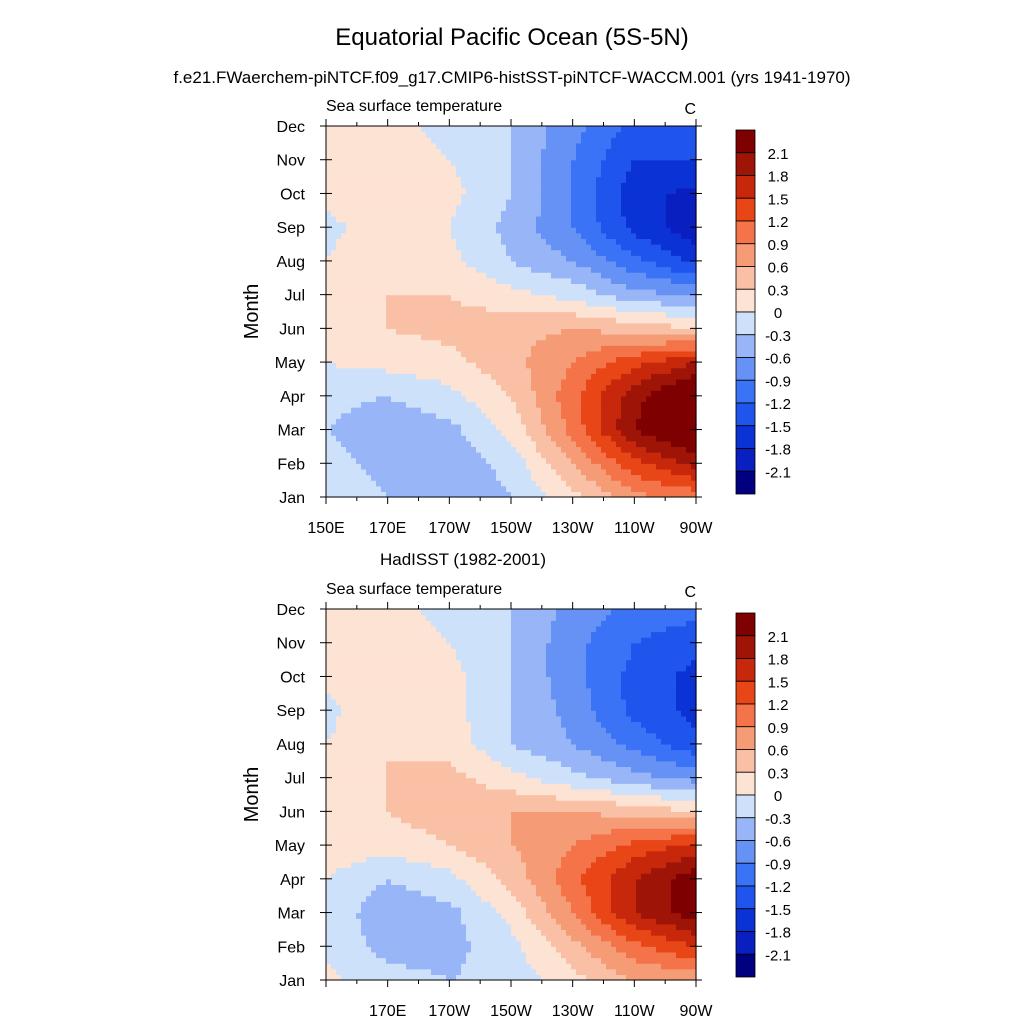 The width and height of the screenshot is (1024, 1024). What do you see at coordinates (745, 437) in the screenshot?
I see `colorbar-swatch` at bounding box center [745, 437].